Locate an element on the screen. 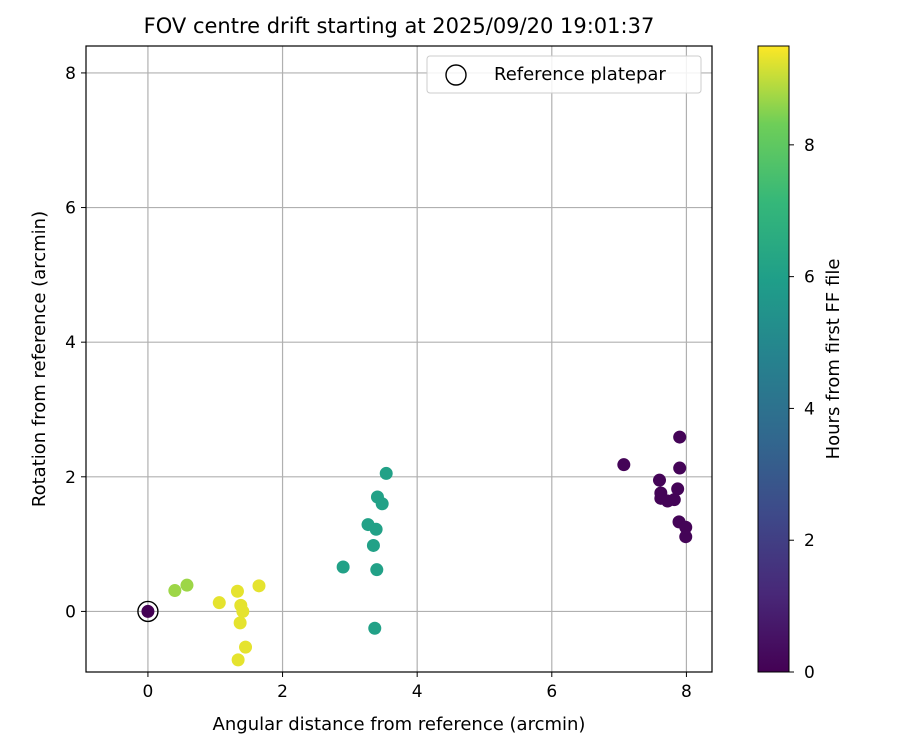  reference-marker is located at coordinates (148, 611).